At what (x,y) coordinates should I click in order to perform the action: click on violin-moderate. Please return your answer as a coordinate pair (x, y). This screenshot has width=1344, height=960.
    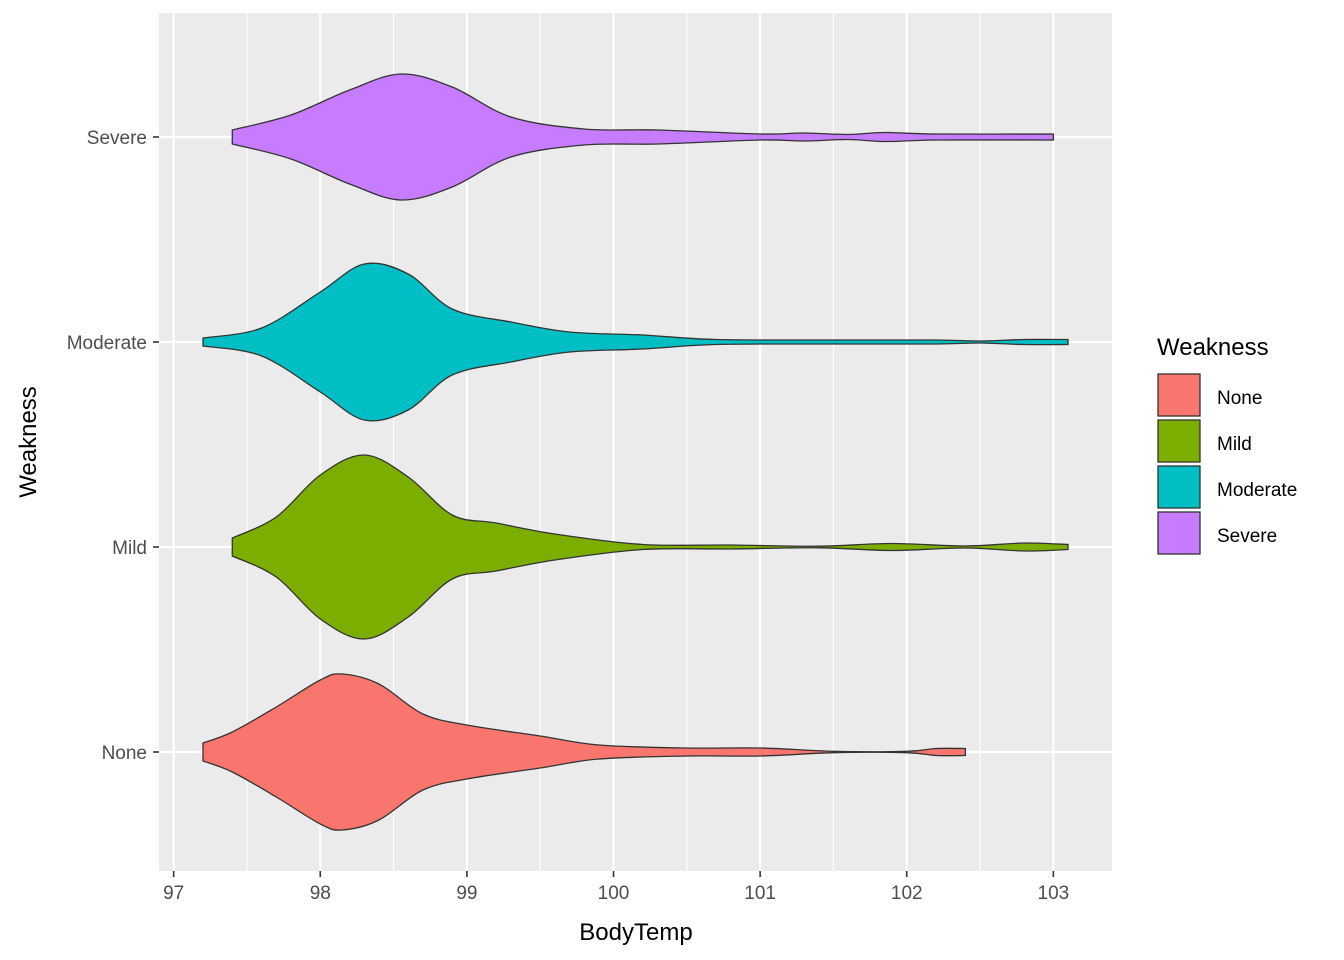
    Looking at the image, I should click on (635, 342).